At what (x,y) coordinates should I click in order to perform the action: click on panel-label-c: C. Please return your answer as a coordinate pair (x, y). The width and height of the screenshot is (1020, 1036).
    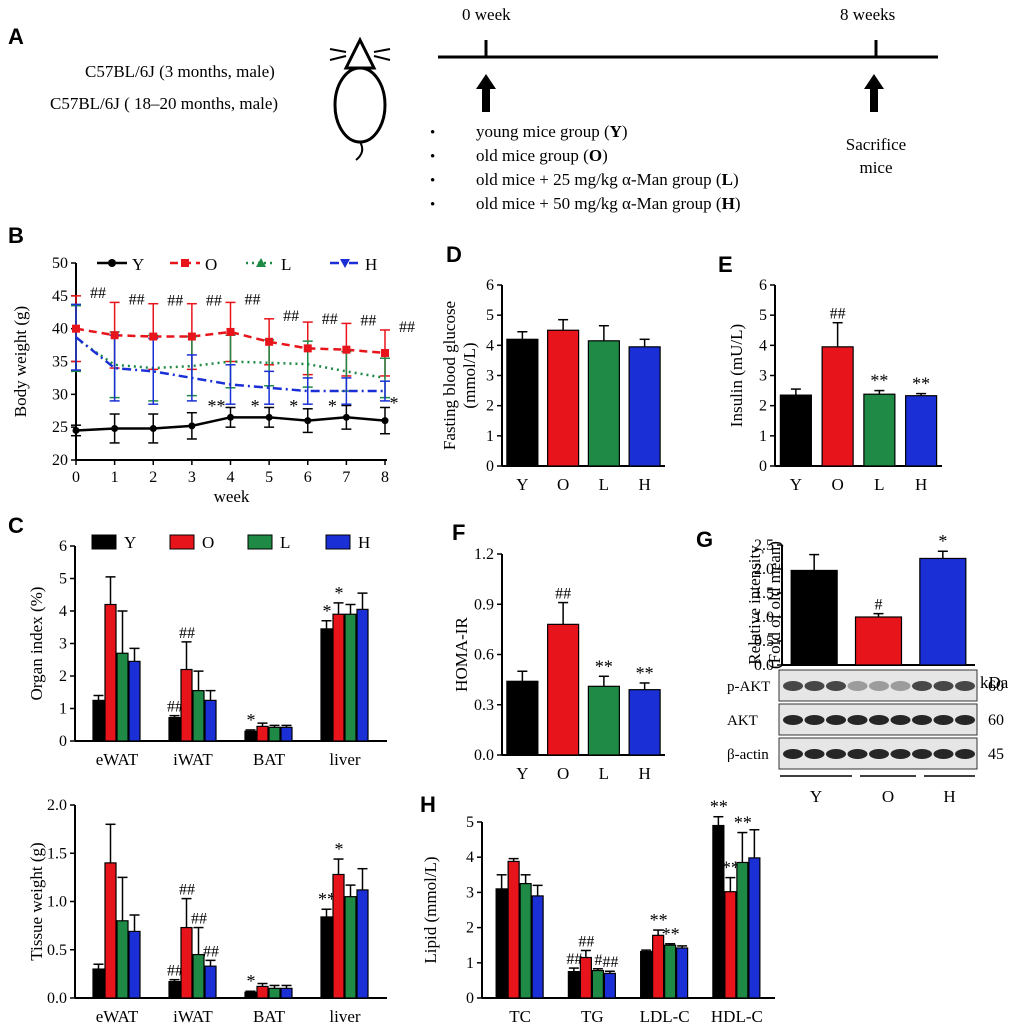
    Looking at the image, I should click on (16, 525).